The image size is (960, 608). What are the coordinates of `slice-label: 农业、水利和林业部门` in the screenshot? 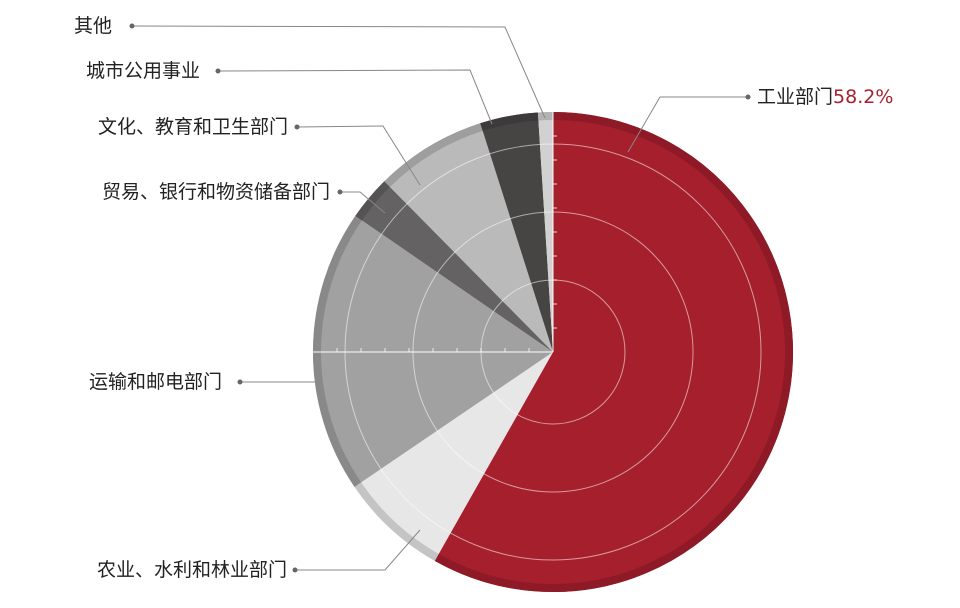 It's located at (192, 570).